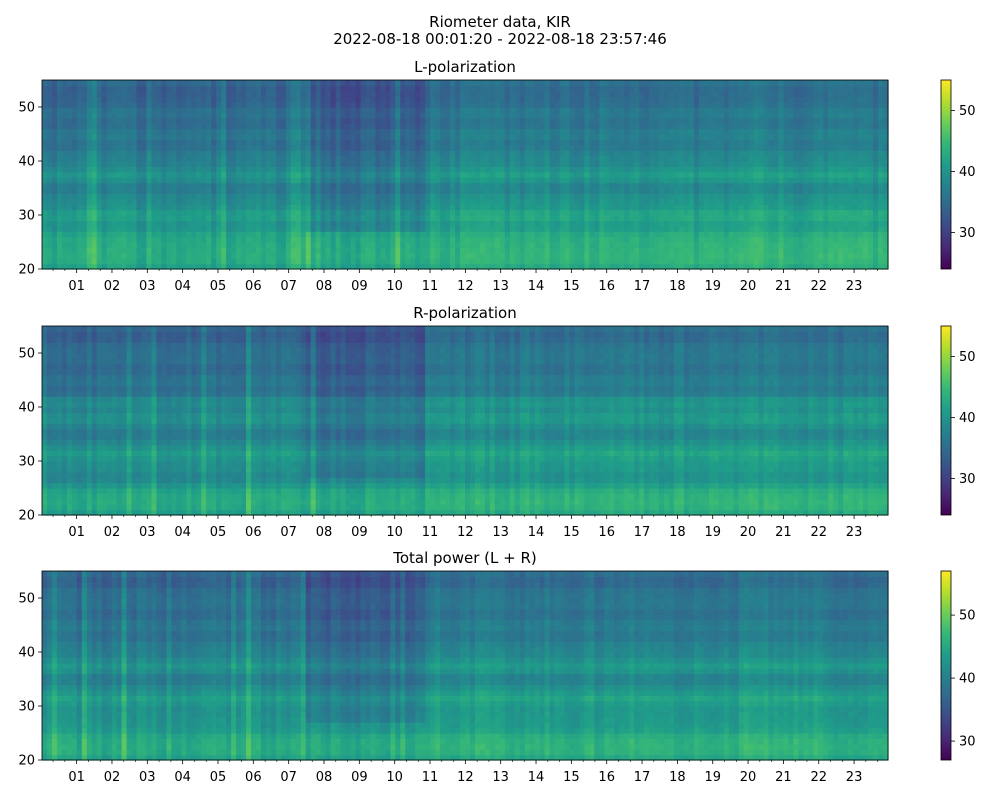  I want to click on panel-title: R-polarization, so click(464, 313).